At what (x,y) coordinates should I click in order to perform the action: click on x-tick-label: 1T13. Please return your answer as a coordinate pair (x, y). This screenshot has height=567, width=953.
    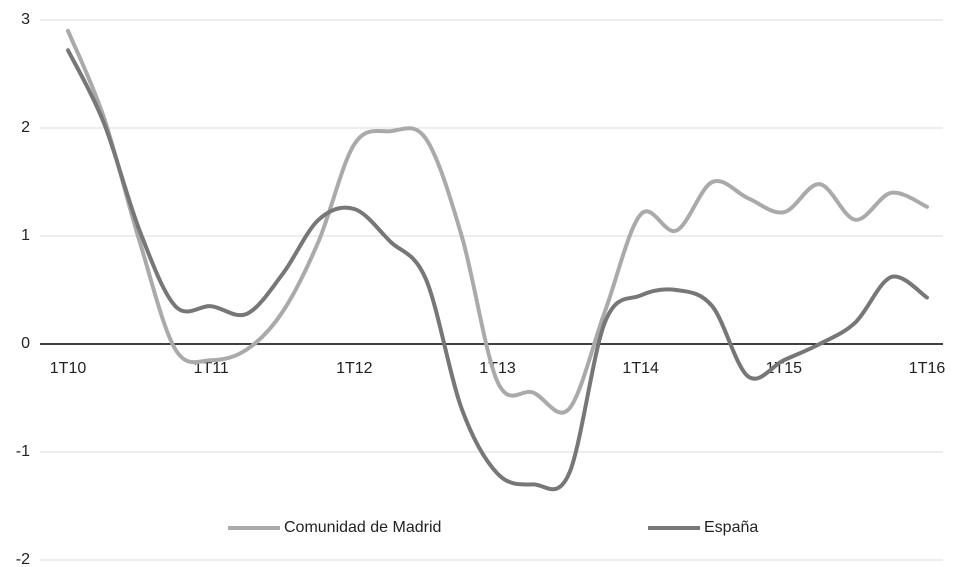
    Looking at the image, I should click on (497, 368).